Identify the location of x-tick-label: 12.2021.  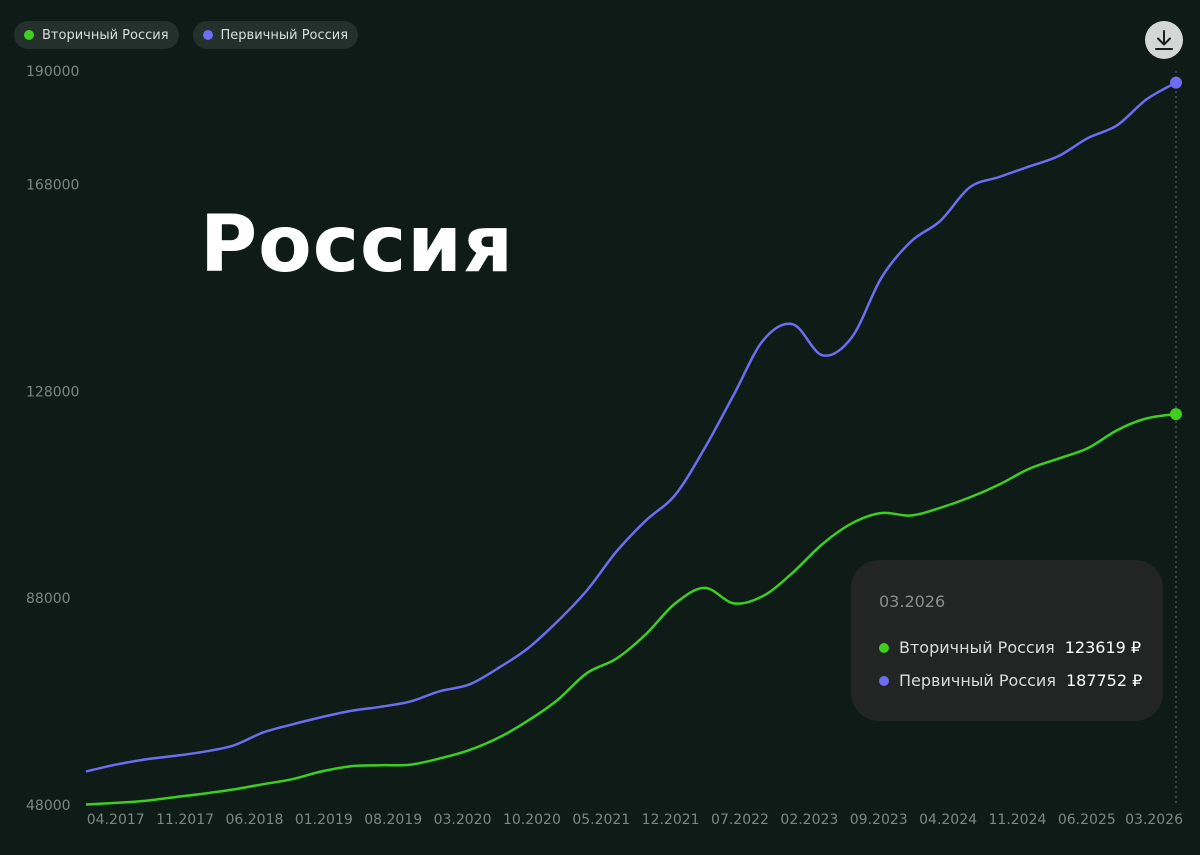
(671, 820).